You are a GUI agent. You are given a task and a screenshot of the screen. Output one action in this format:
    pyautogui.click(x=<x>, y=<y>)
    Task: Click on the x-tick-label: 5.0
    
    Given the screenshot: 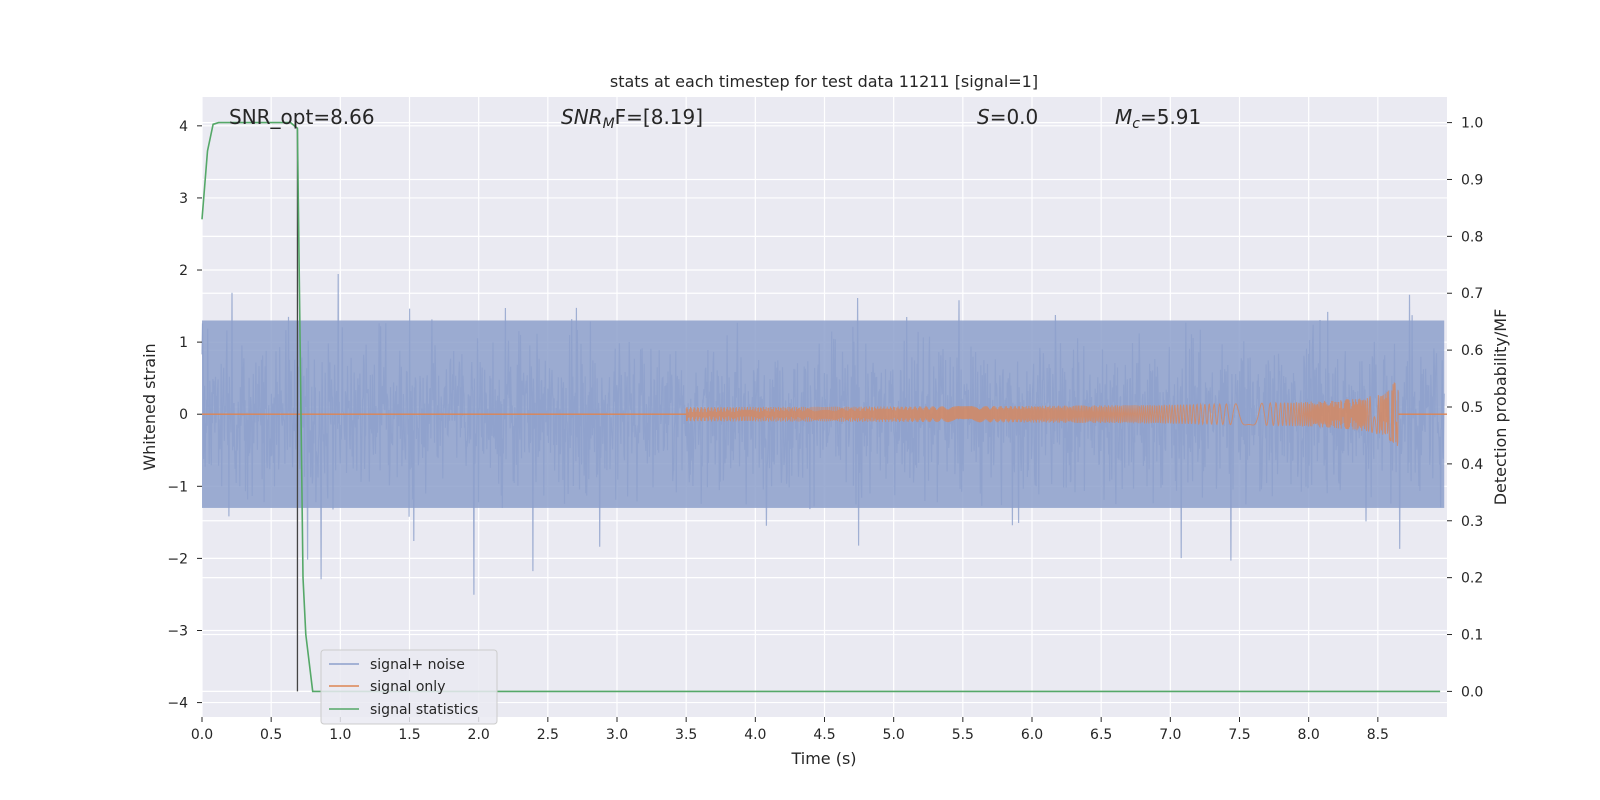 What is the action you would take?
    pyautogui.click(x=894, y=735)
    